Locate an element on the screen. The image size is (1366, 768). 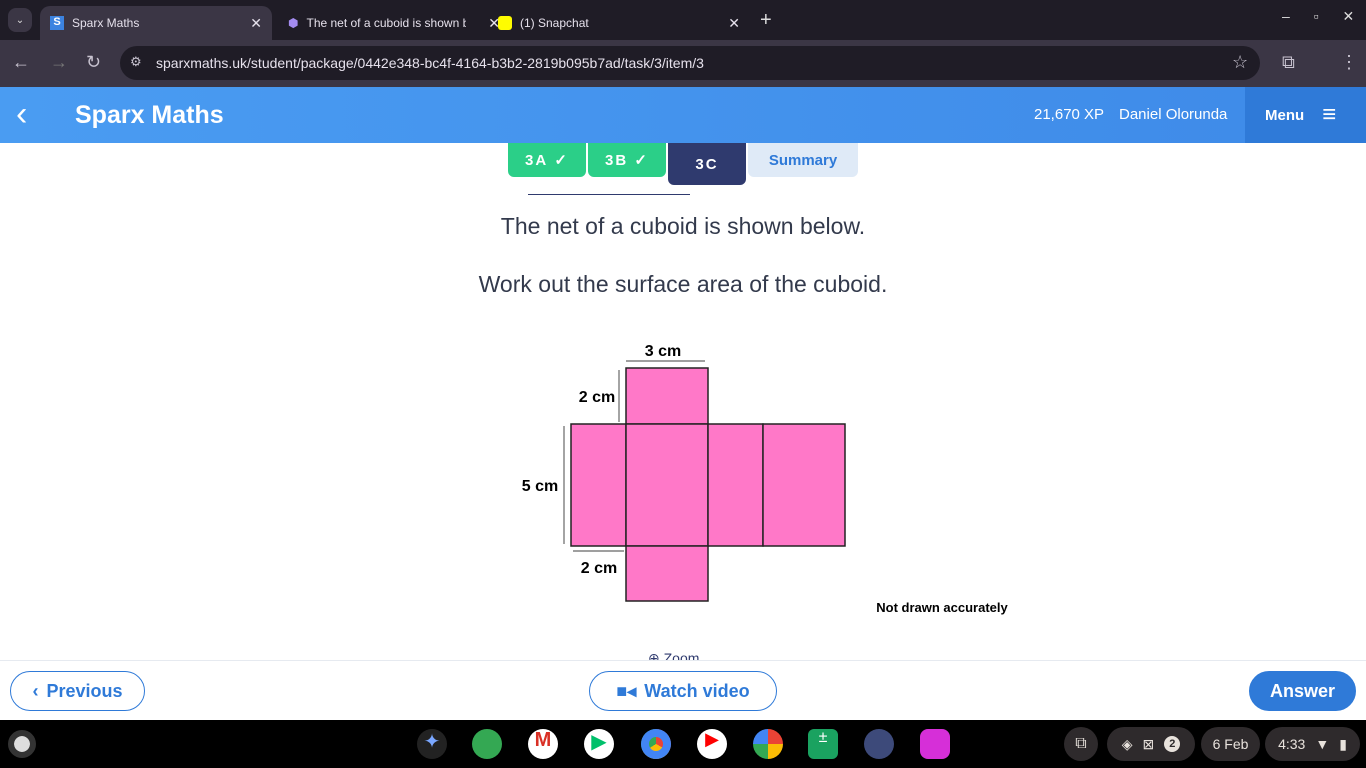
tab-summary: Summary is located at coordinates (803, 160).